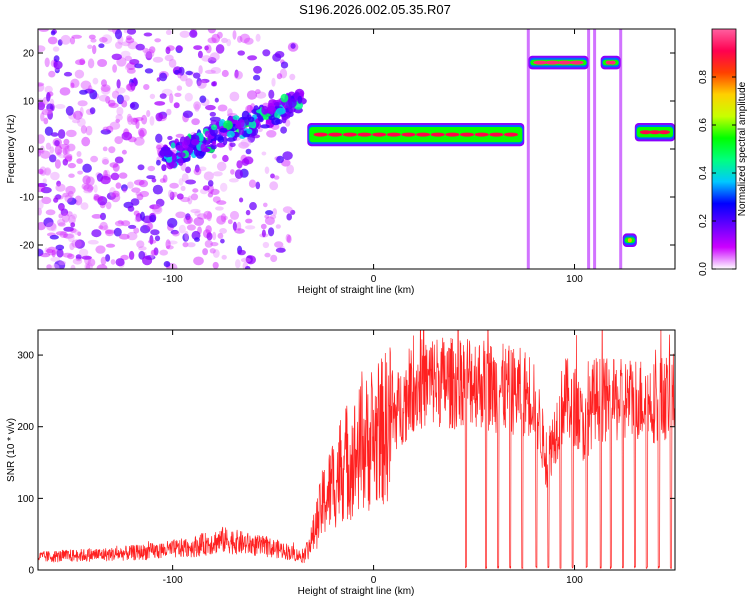 The width and height of the screenshot is (750, 600). What do you see at coordinates (703, 221) in the screenshot?
I see `colorbar-tick-label: 0.2` at bounding box center [703, 221].